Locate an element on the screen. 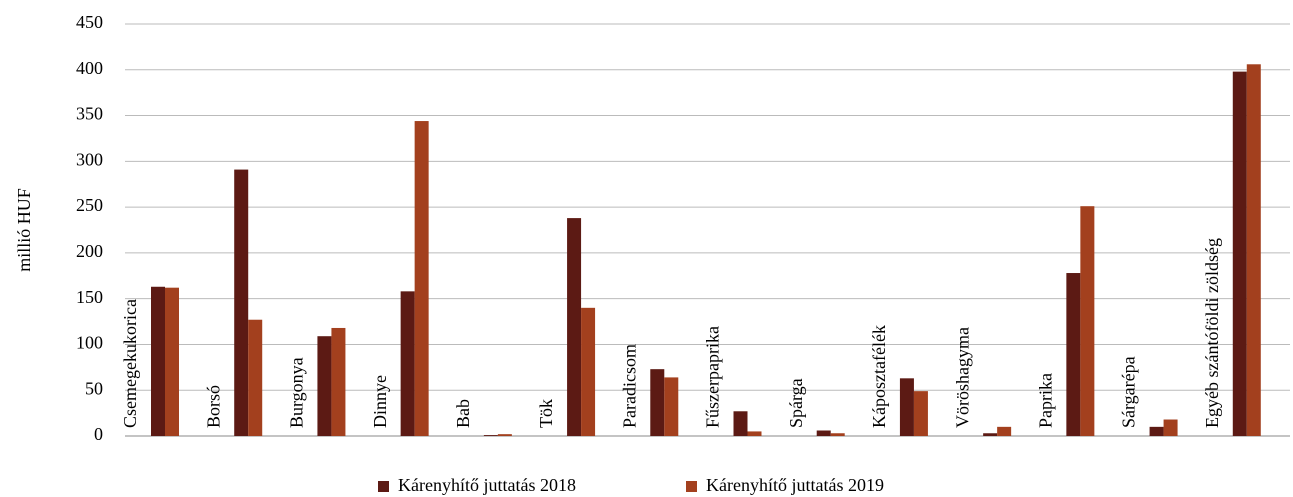  legend-label: Kárenyhítő juttatás 2018 is located at coordinates (487, 485).